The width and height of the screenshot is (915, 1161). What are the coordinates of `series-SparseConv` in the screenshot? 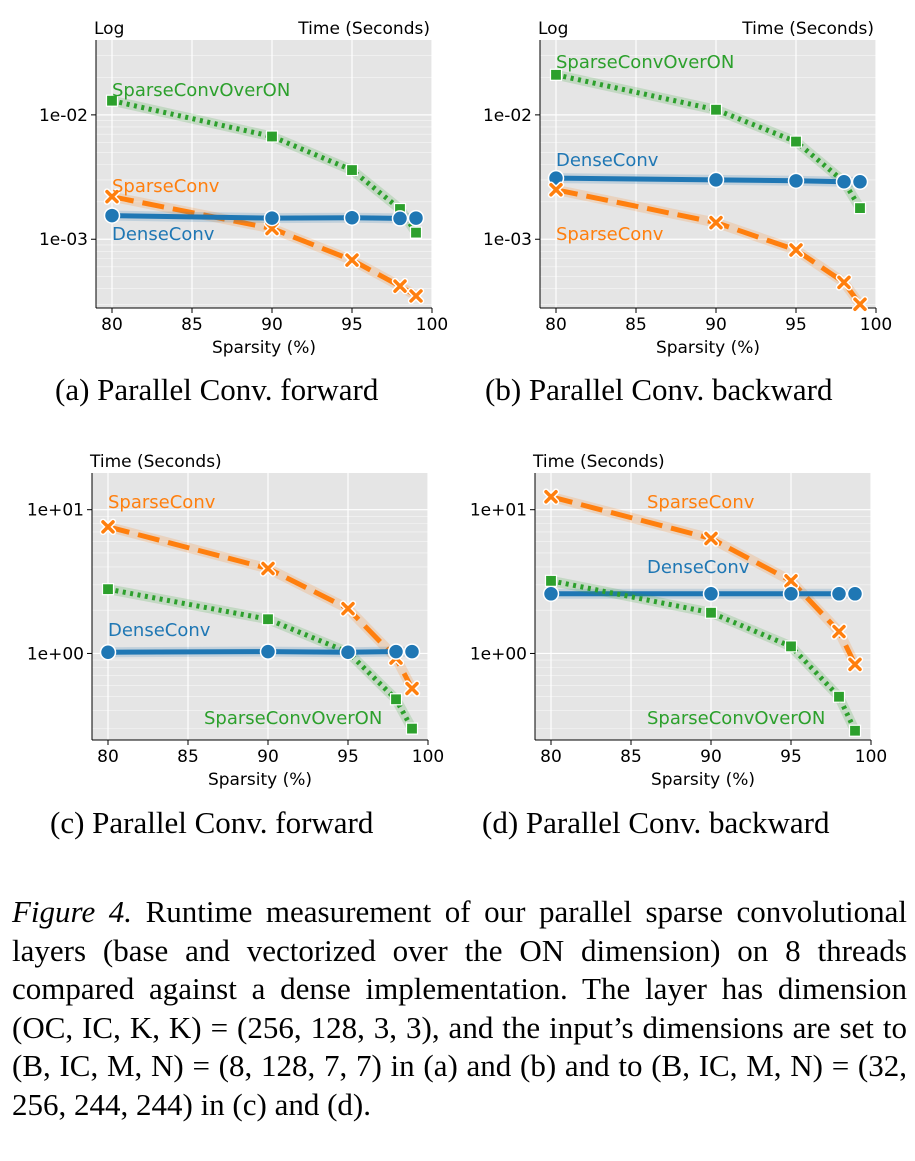 It's located at (708, 247).